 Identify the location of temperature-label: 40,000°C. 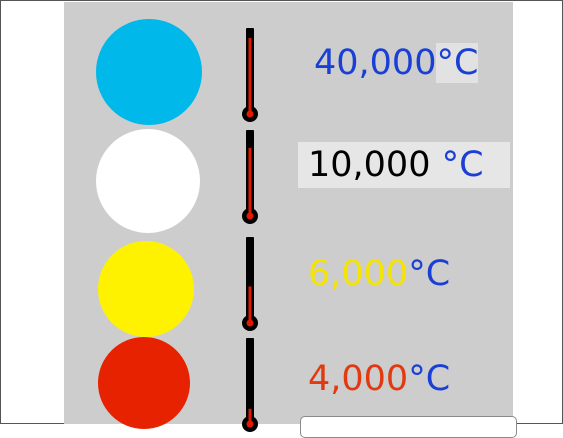
(396, 63).